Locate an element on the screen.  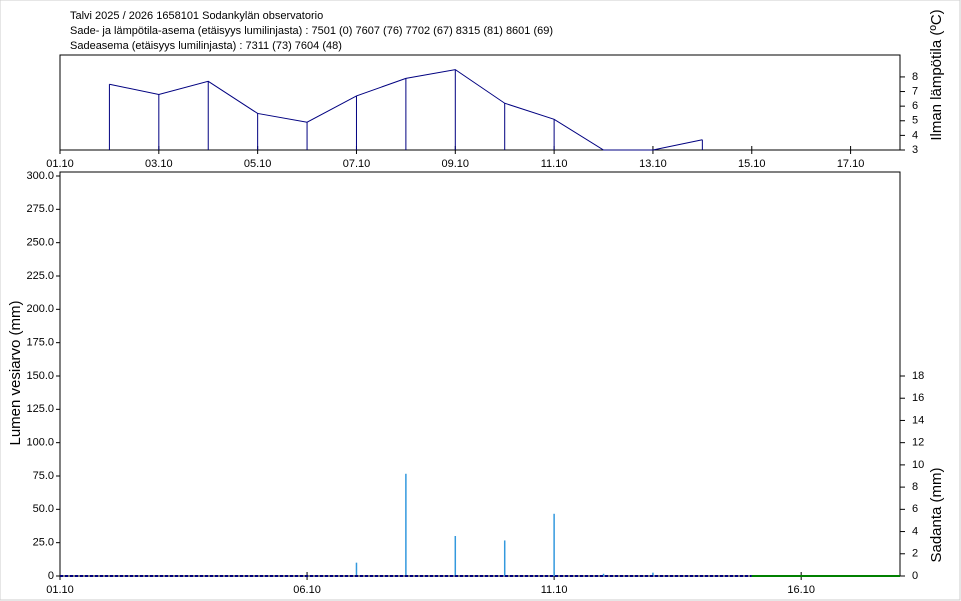
y-tick-label: 75.0 is located at coordinates (43, 476).